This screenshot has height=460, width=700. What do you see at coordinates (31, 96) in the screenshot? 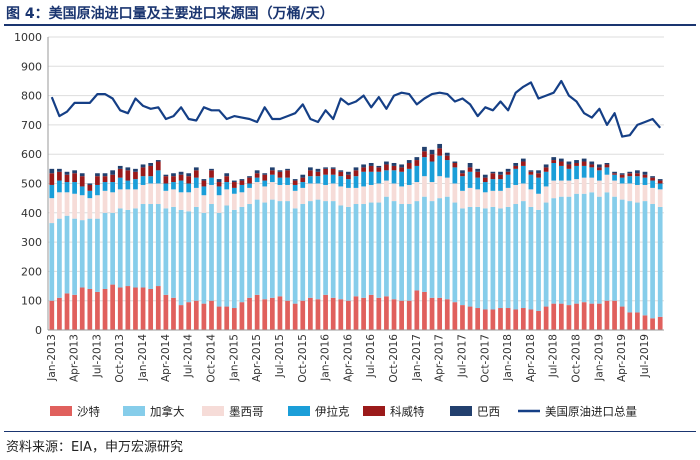
I see `y-tick-label: 800` at bounding box center [31, 96].